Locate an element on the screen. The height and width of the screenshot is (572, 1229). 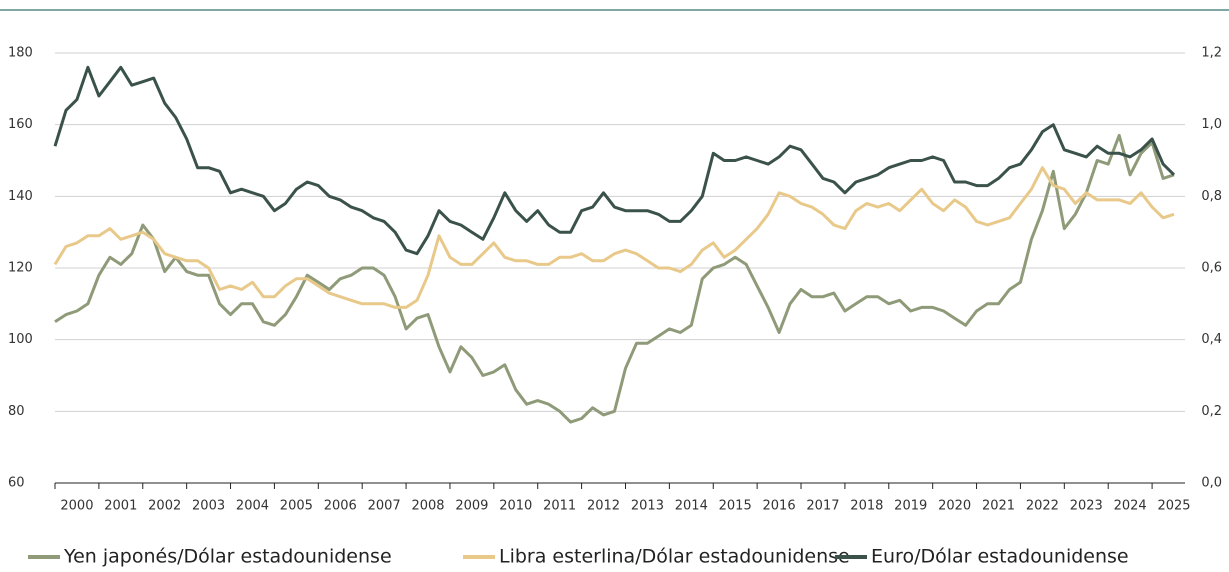
x-tick-label: 2015 is located at coordinates (735, 506).